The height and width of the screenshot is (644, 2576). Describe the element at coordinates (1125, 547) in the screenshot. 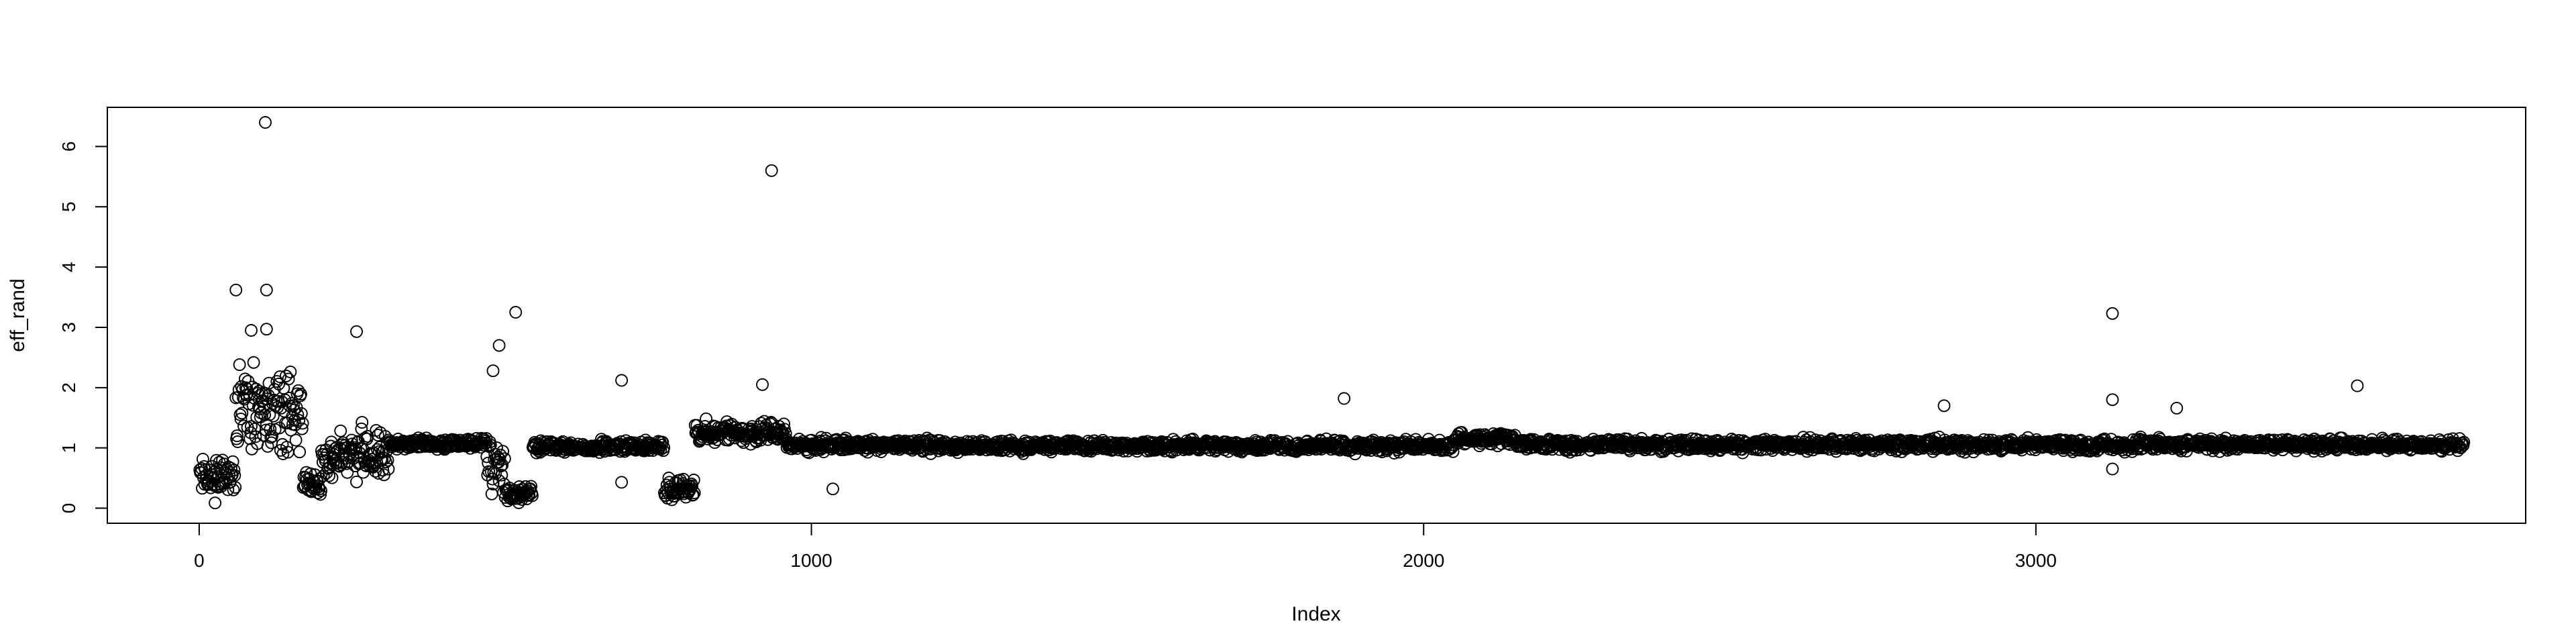

I see `x-axis: 0 1000 2000 3000` at that location.